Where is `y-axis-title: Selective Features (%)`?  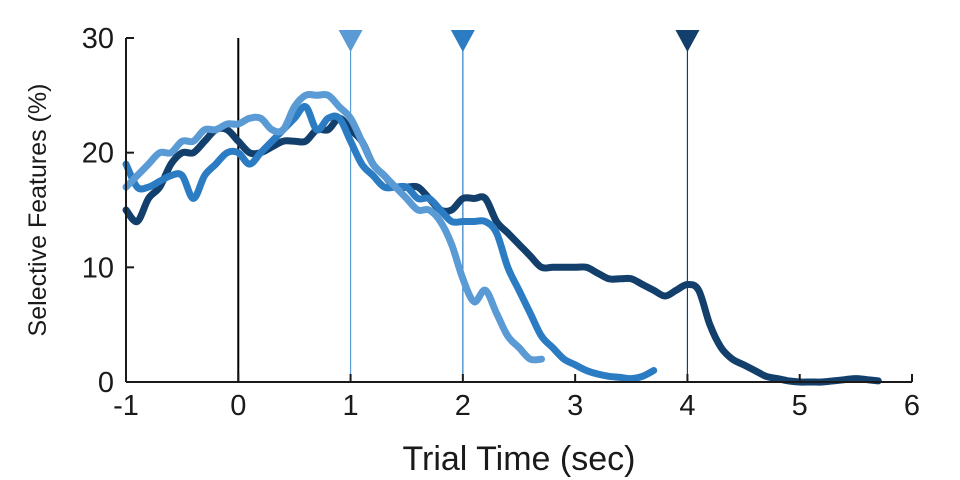 y-axis-title: Selective Features (%) is located at coordinates (38, 210).